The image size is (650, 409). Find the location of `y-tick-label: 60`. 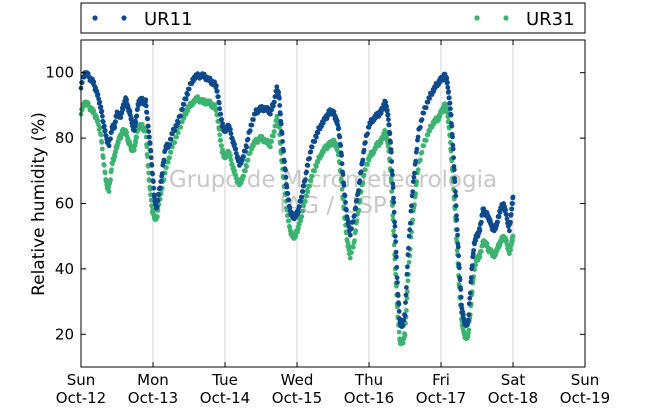

y-tick-label: 60 is located at coordinates (64, 204).